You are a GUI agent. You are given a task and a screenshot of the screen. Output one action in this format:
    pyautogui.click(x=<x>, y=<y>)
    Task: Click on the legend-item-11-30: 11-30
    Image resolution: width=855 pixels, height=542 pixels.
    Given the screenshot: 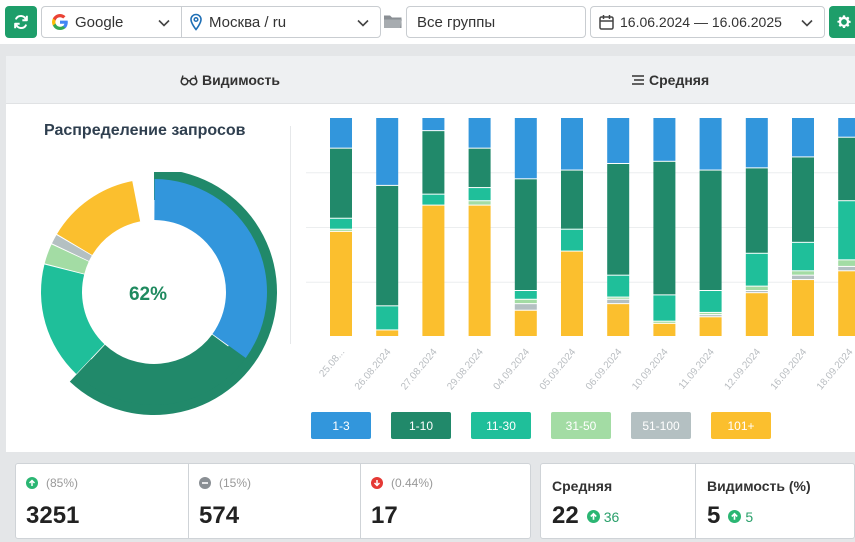 What is the action you would take?
    pyautogui.click(x=501, y=425)
    